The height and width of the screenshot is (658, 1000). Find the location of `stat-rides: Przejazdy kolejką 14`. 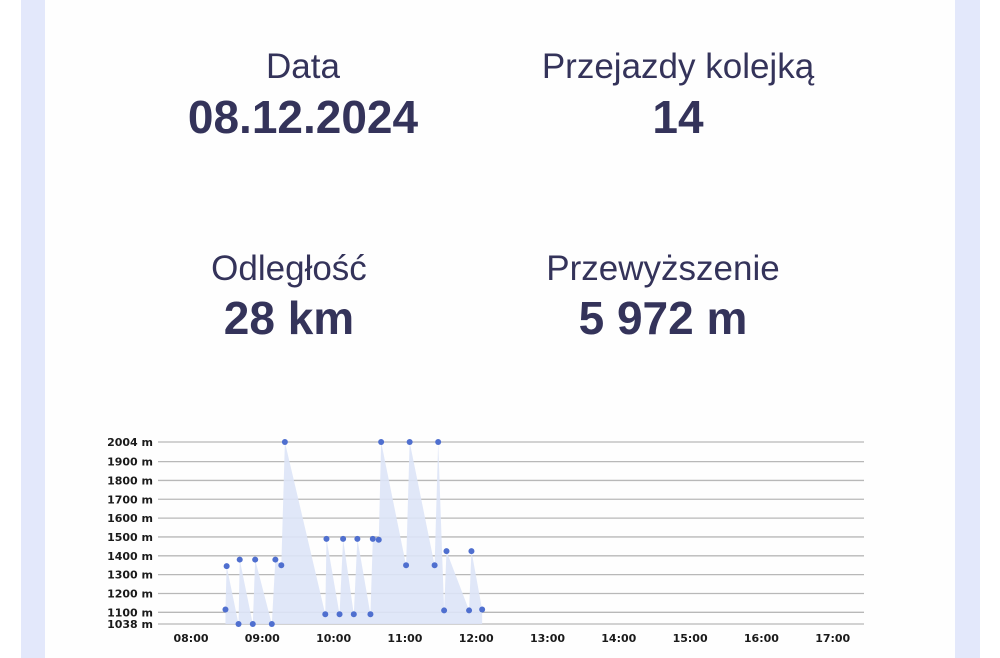

stat-rides: Przejazdy kolejką 14 is located at coordinates (678, 95).